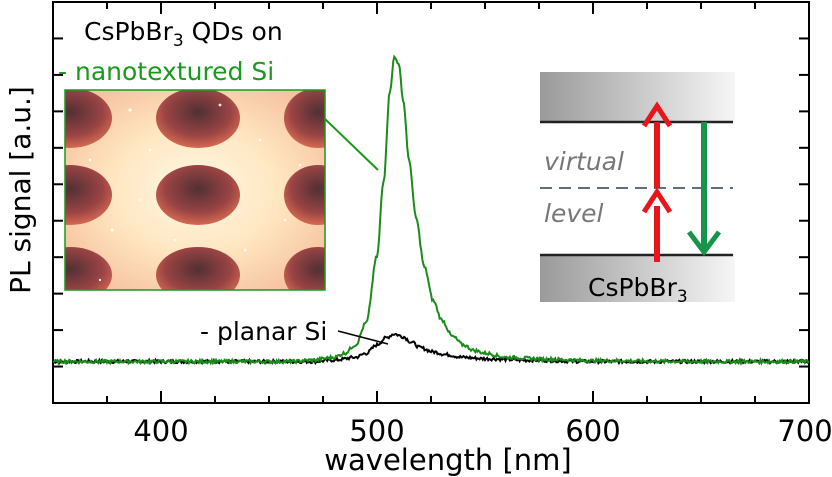  What do you see at coordinates (129, 31) in the screenshot?
I see `title-material: CsPbBr` at bounding box center [129, 31].